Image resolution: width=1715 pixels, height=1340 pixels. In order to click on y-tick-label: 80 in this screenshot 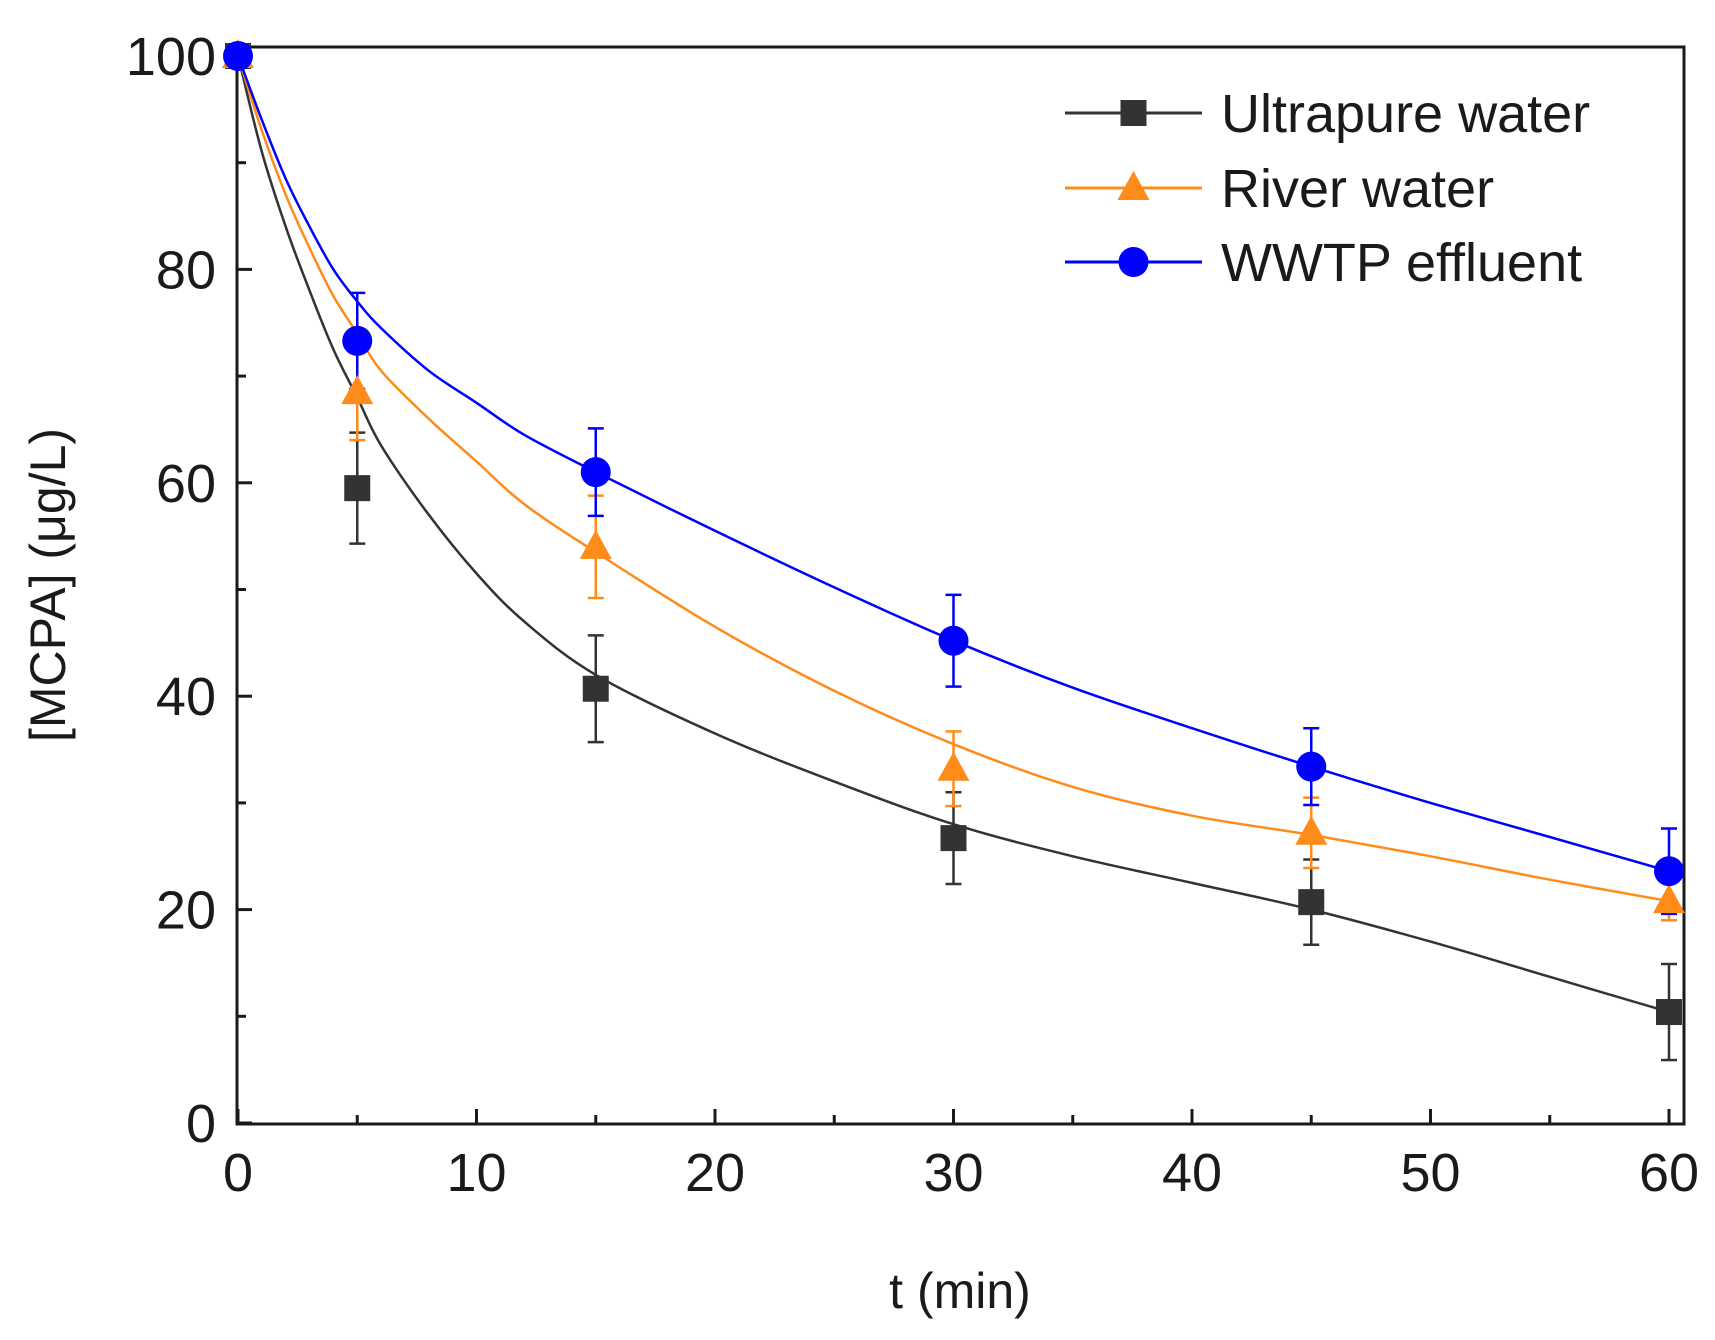, I will do `click(186, 270)`.